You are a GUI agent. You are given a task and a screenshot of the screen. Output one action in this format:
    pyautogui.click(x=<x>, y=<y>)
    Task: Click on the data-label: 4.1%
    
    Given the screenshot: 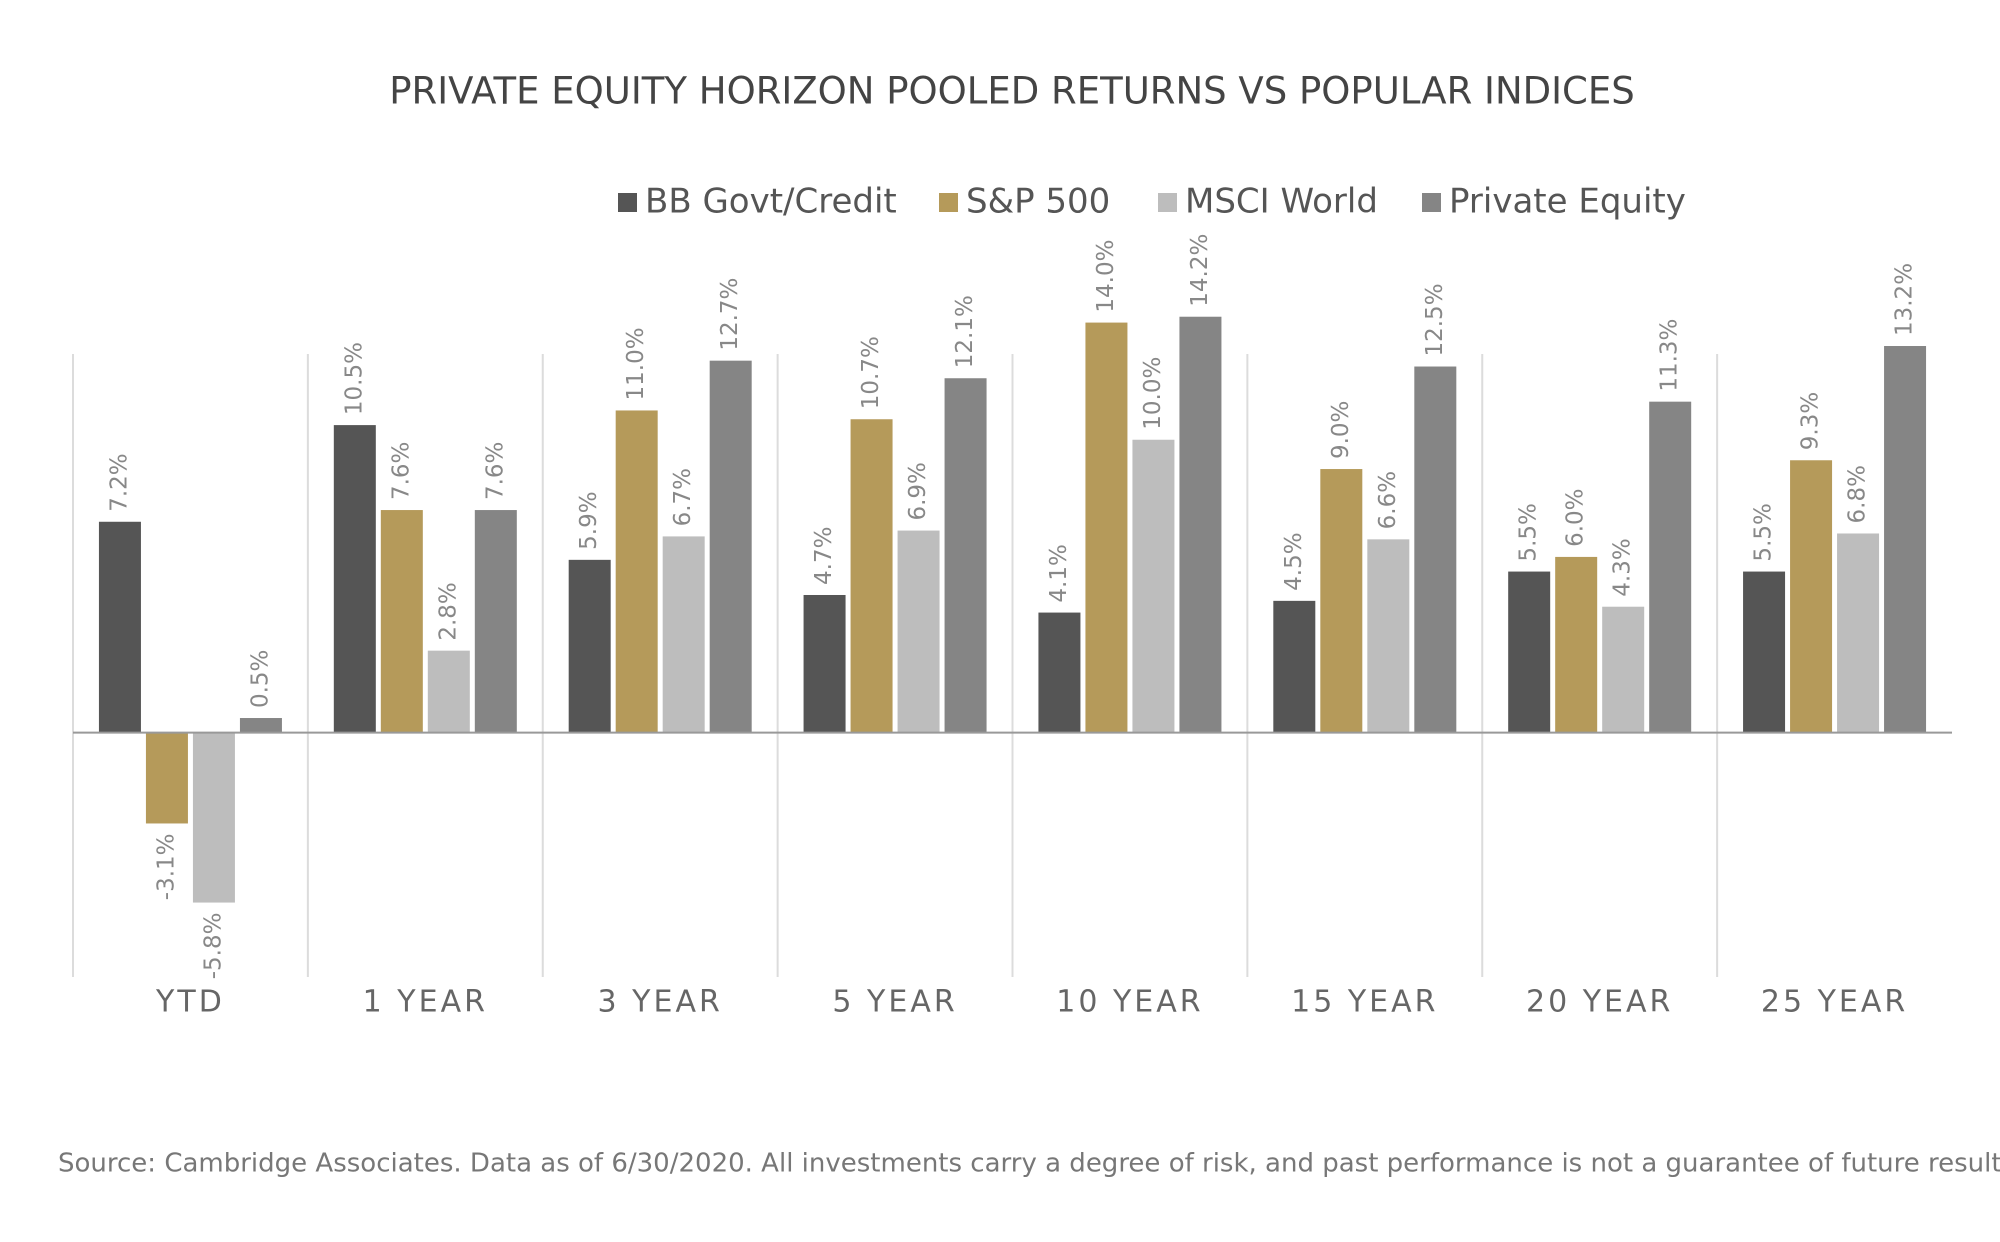 What is the action you would take?
    pyautogui.click(x=1059, y=573)
    